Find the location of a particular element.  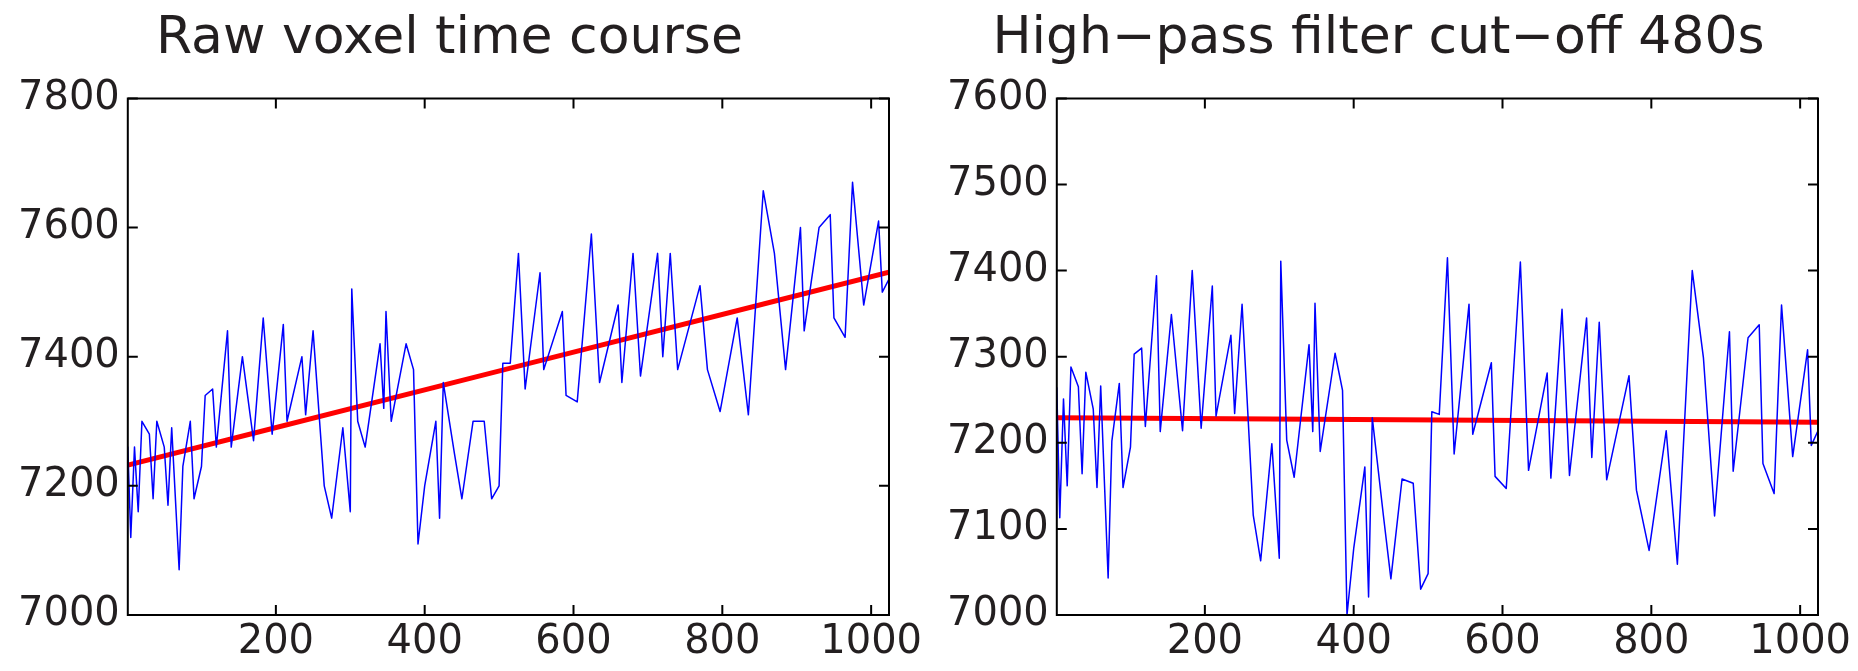

y-tick-label: 7300 is located at coordinates (998, 353).